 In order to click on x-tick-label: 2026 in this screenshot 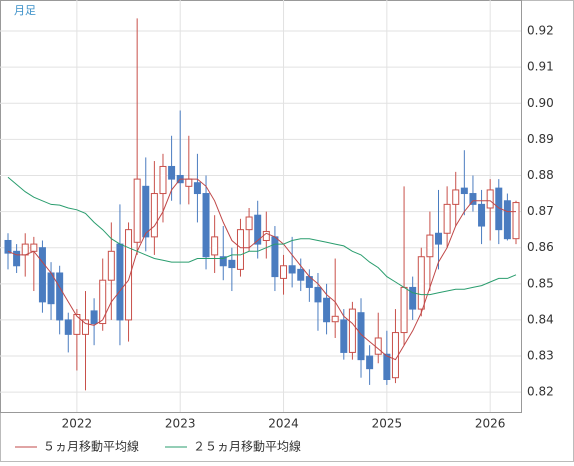, I will do `click(490, 424)`.